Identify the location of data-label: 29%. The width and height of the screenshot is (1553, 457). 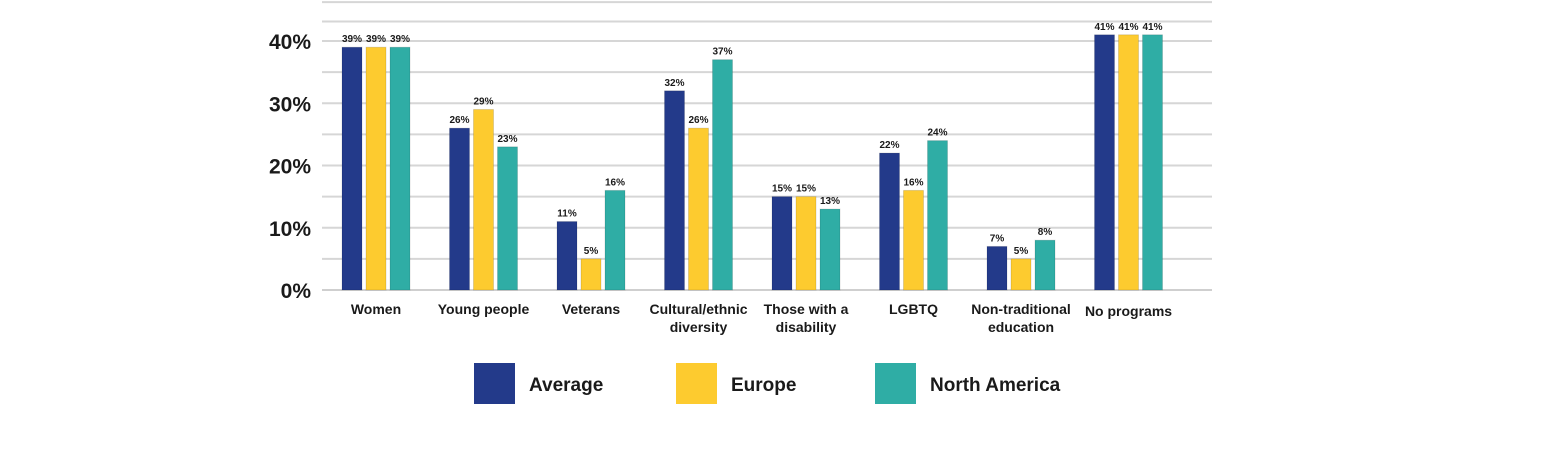
(483, 101).